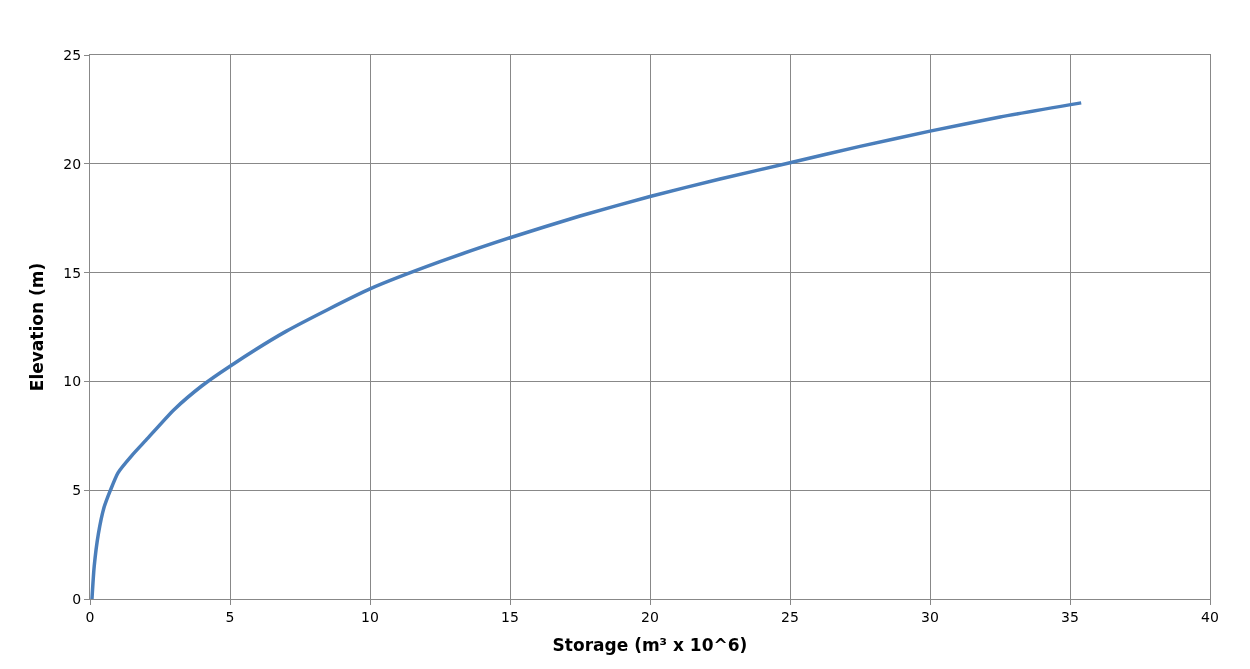  Describe the element at coordinates (77, 598) in the screenshot. I see `y-tick-label: 0` at that location.